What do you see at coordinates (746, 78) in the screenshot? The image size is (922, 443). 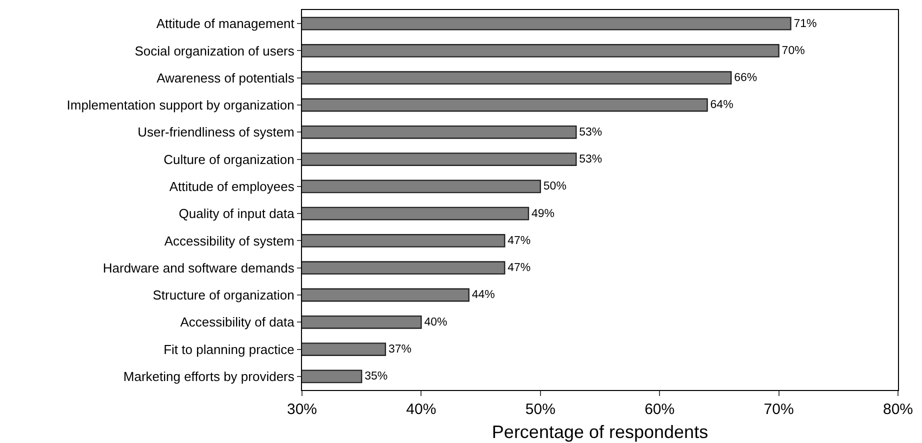 I see `data-label: 66%` at bounding box center [746, 78].